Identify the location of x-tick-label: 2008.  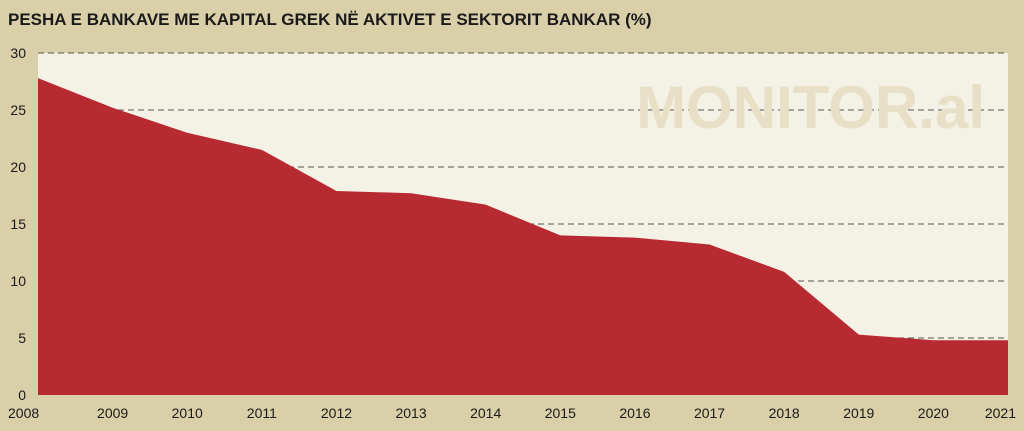
(23, 413).